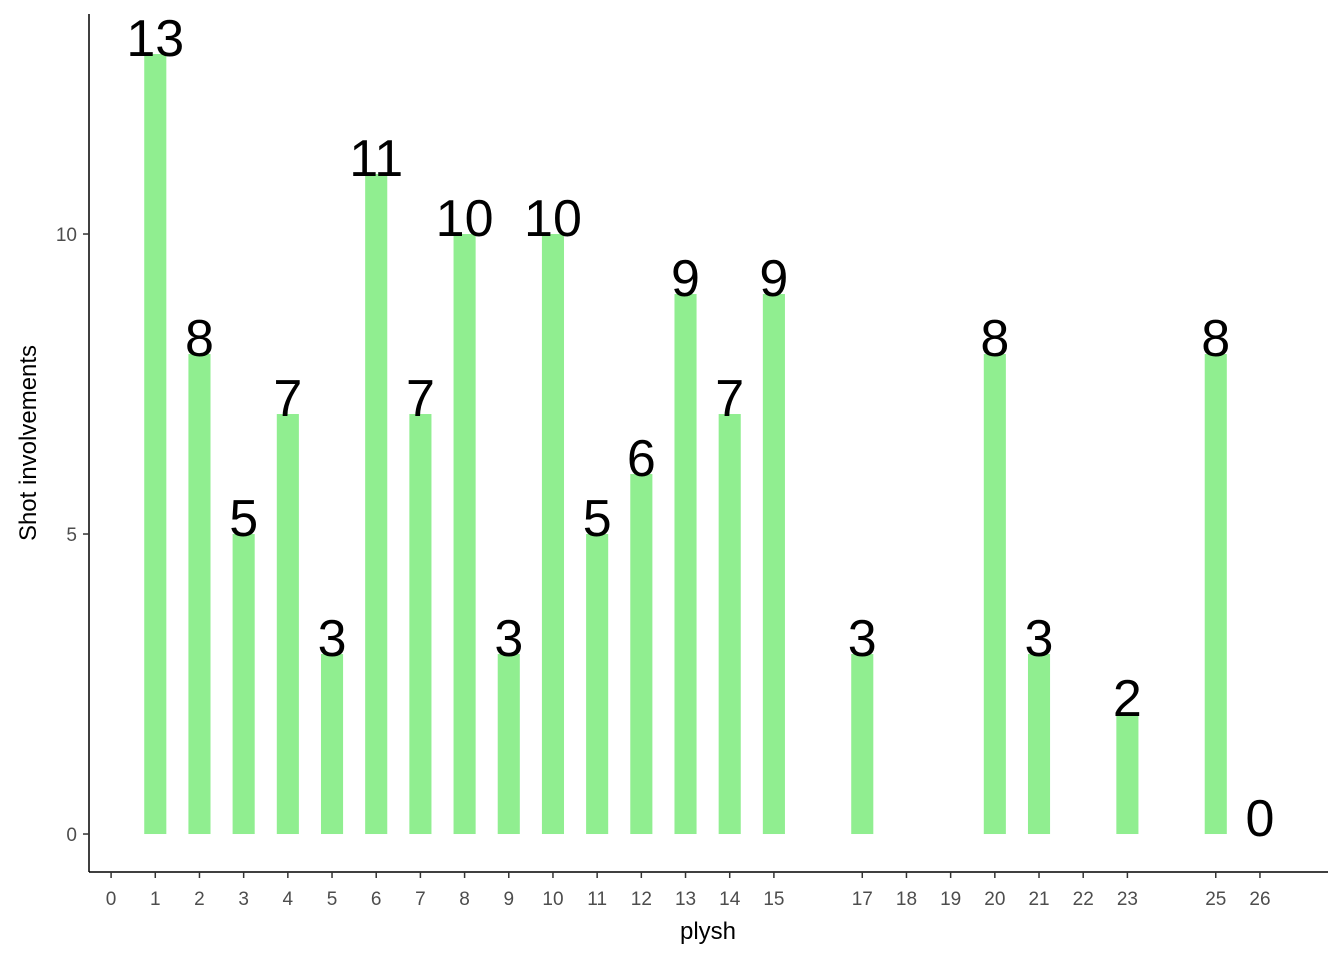 The width and height of the screenshot is (1344, 960). I want to click on y-tick-label: 5, so click(71, 535).